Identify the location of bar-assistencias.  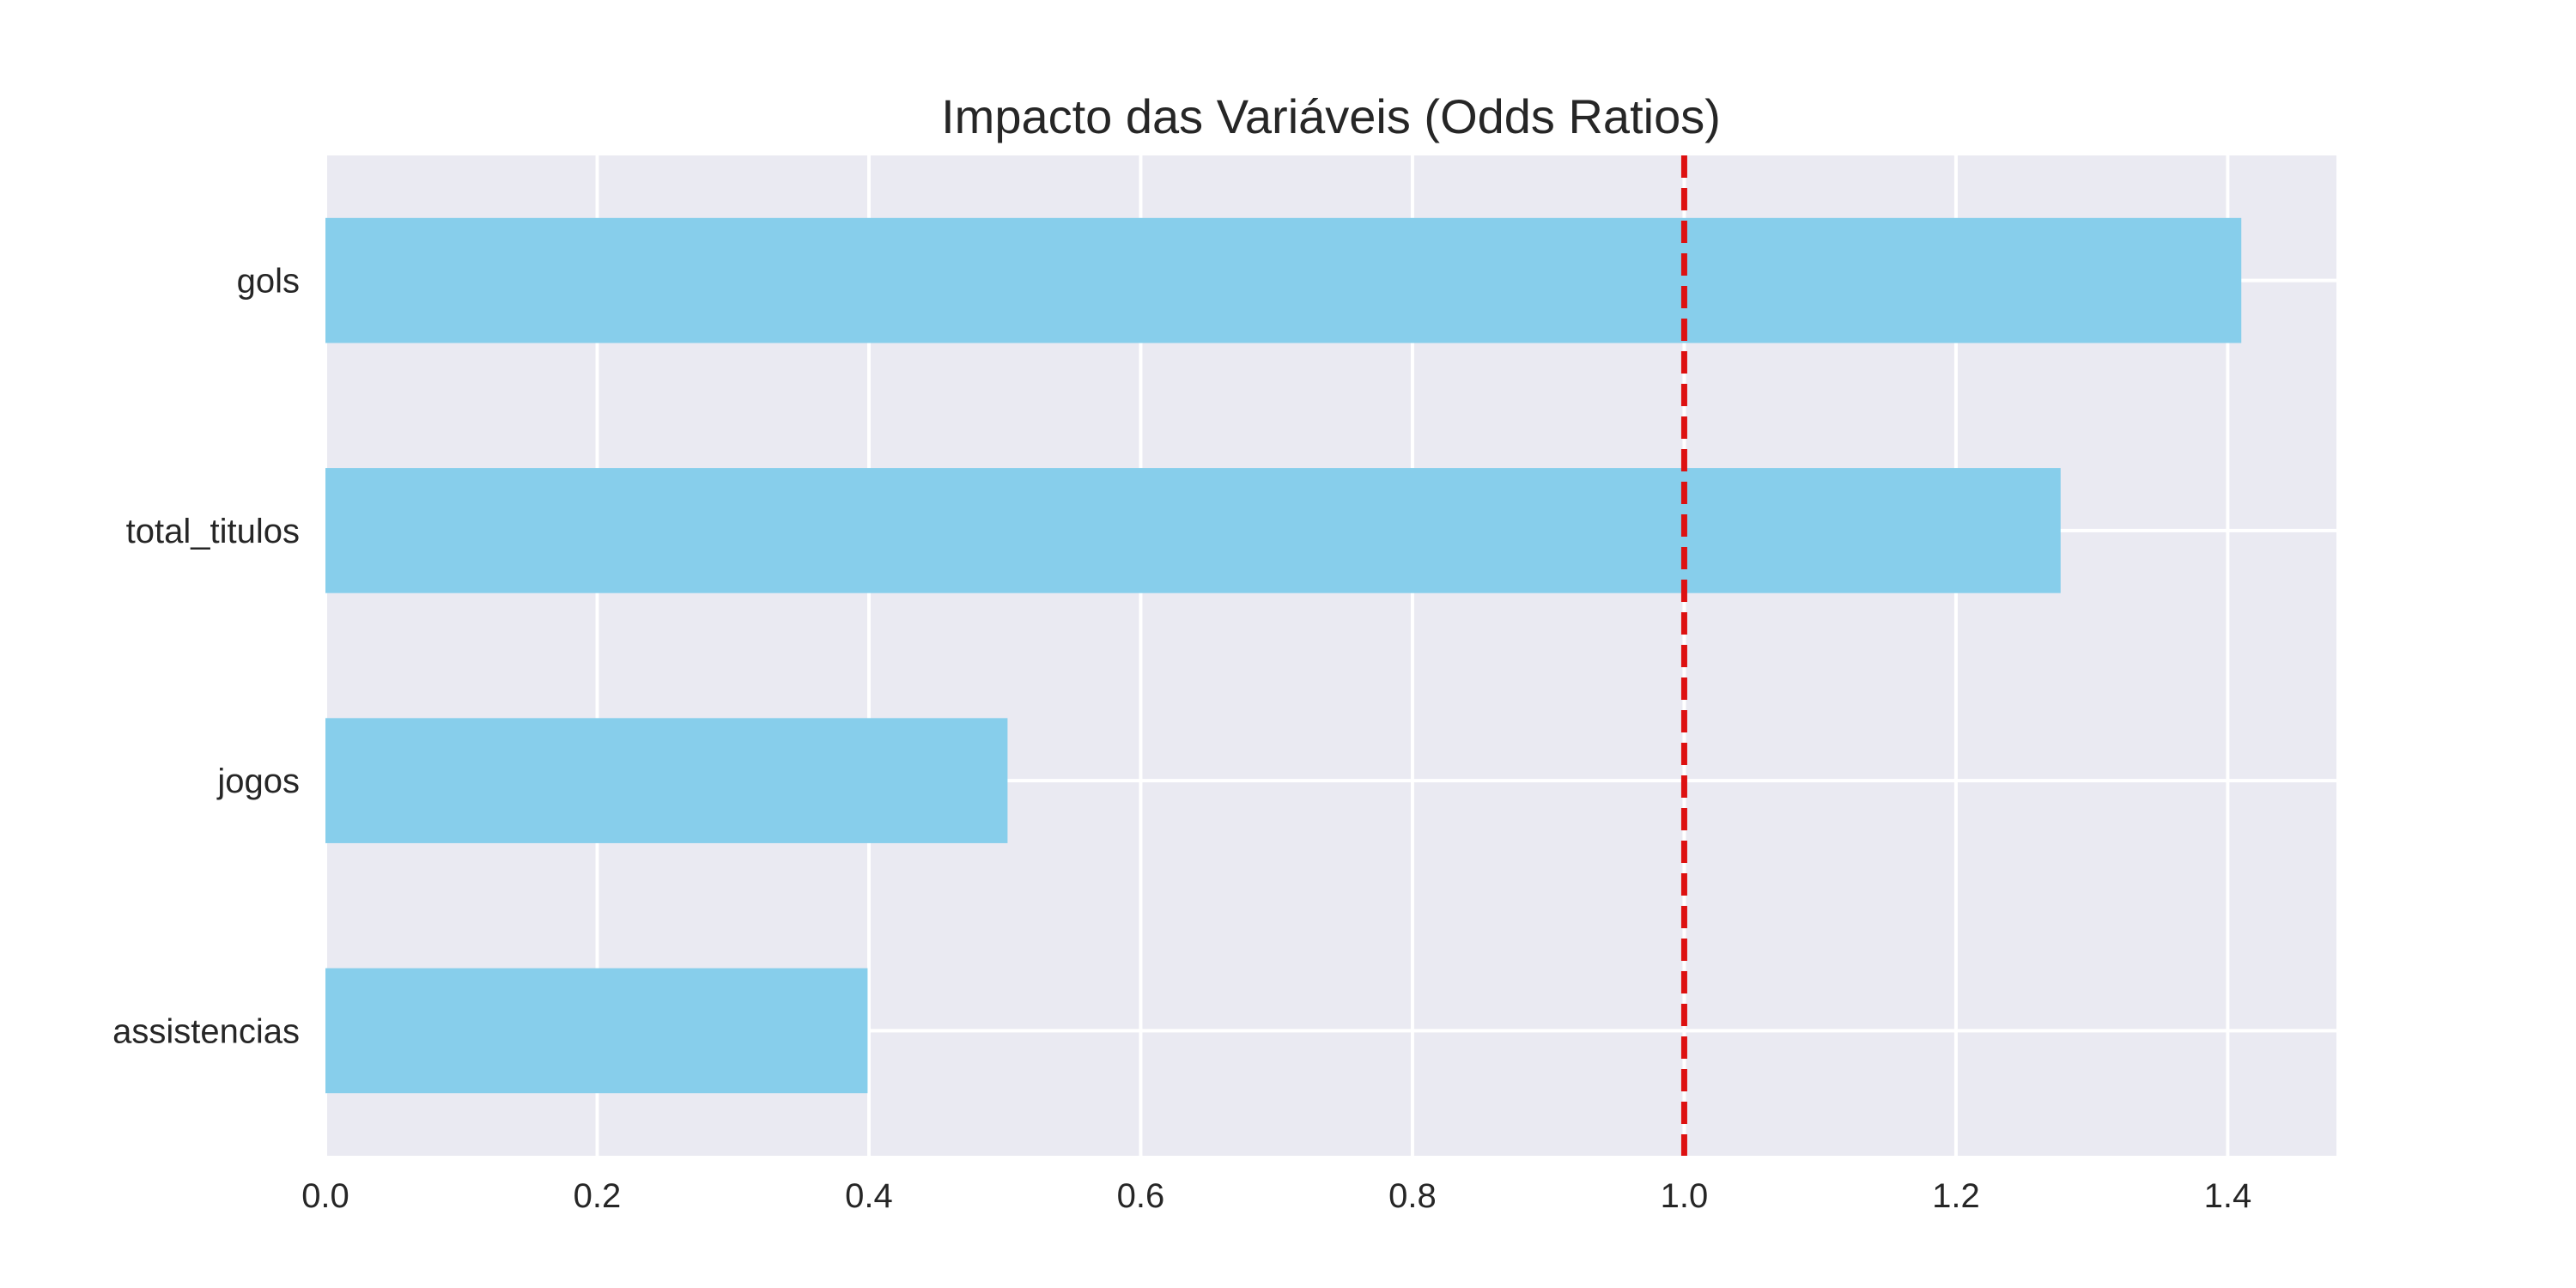
(596, 1031).